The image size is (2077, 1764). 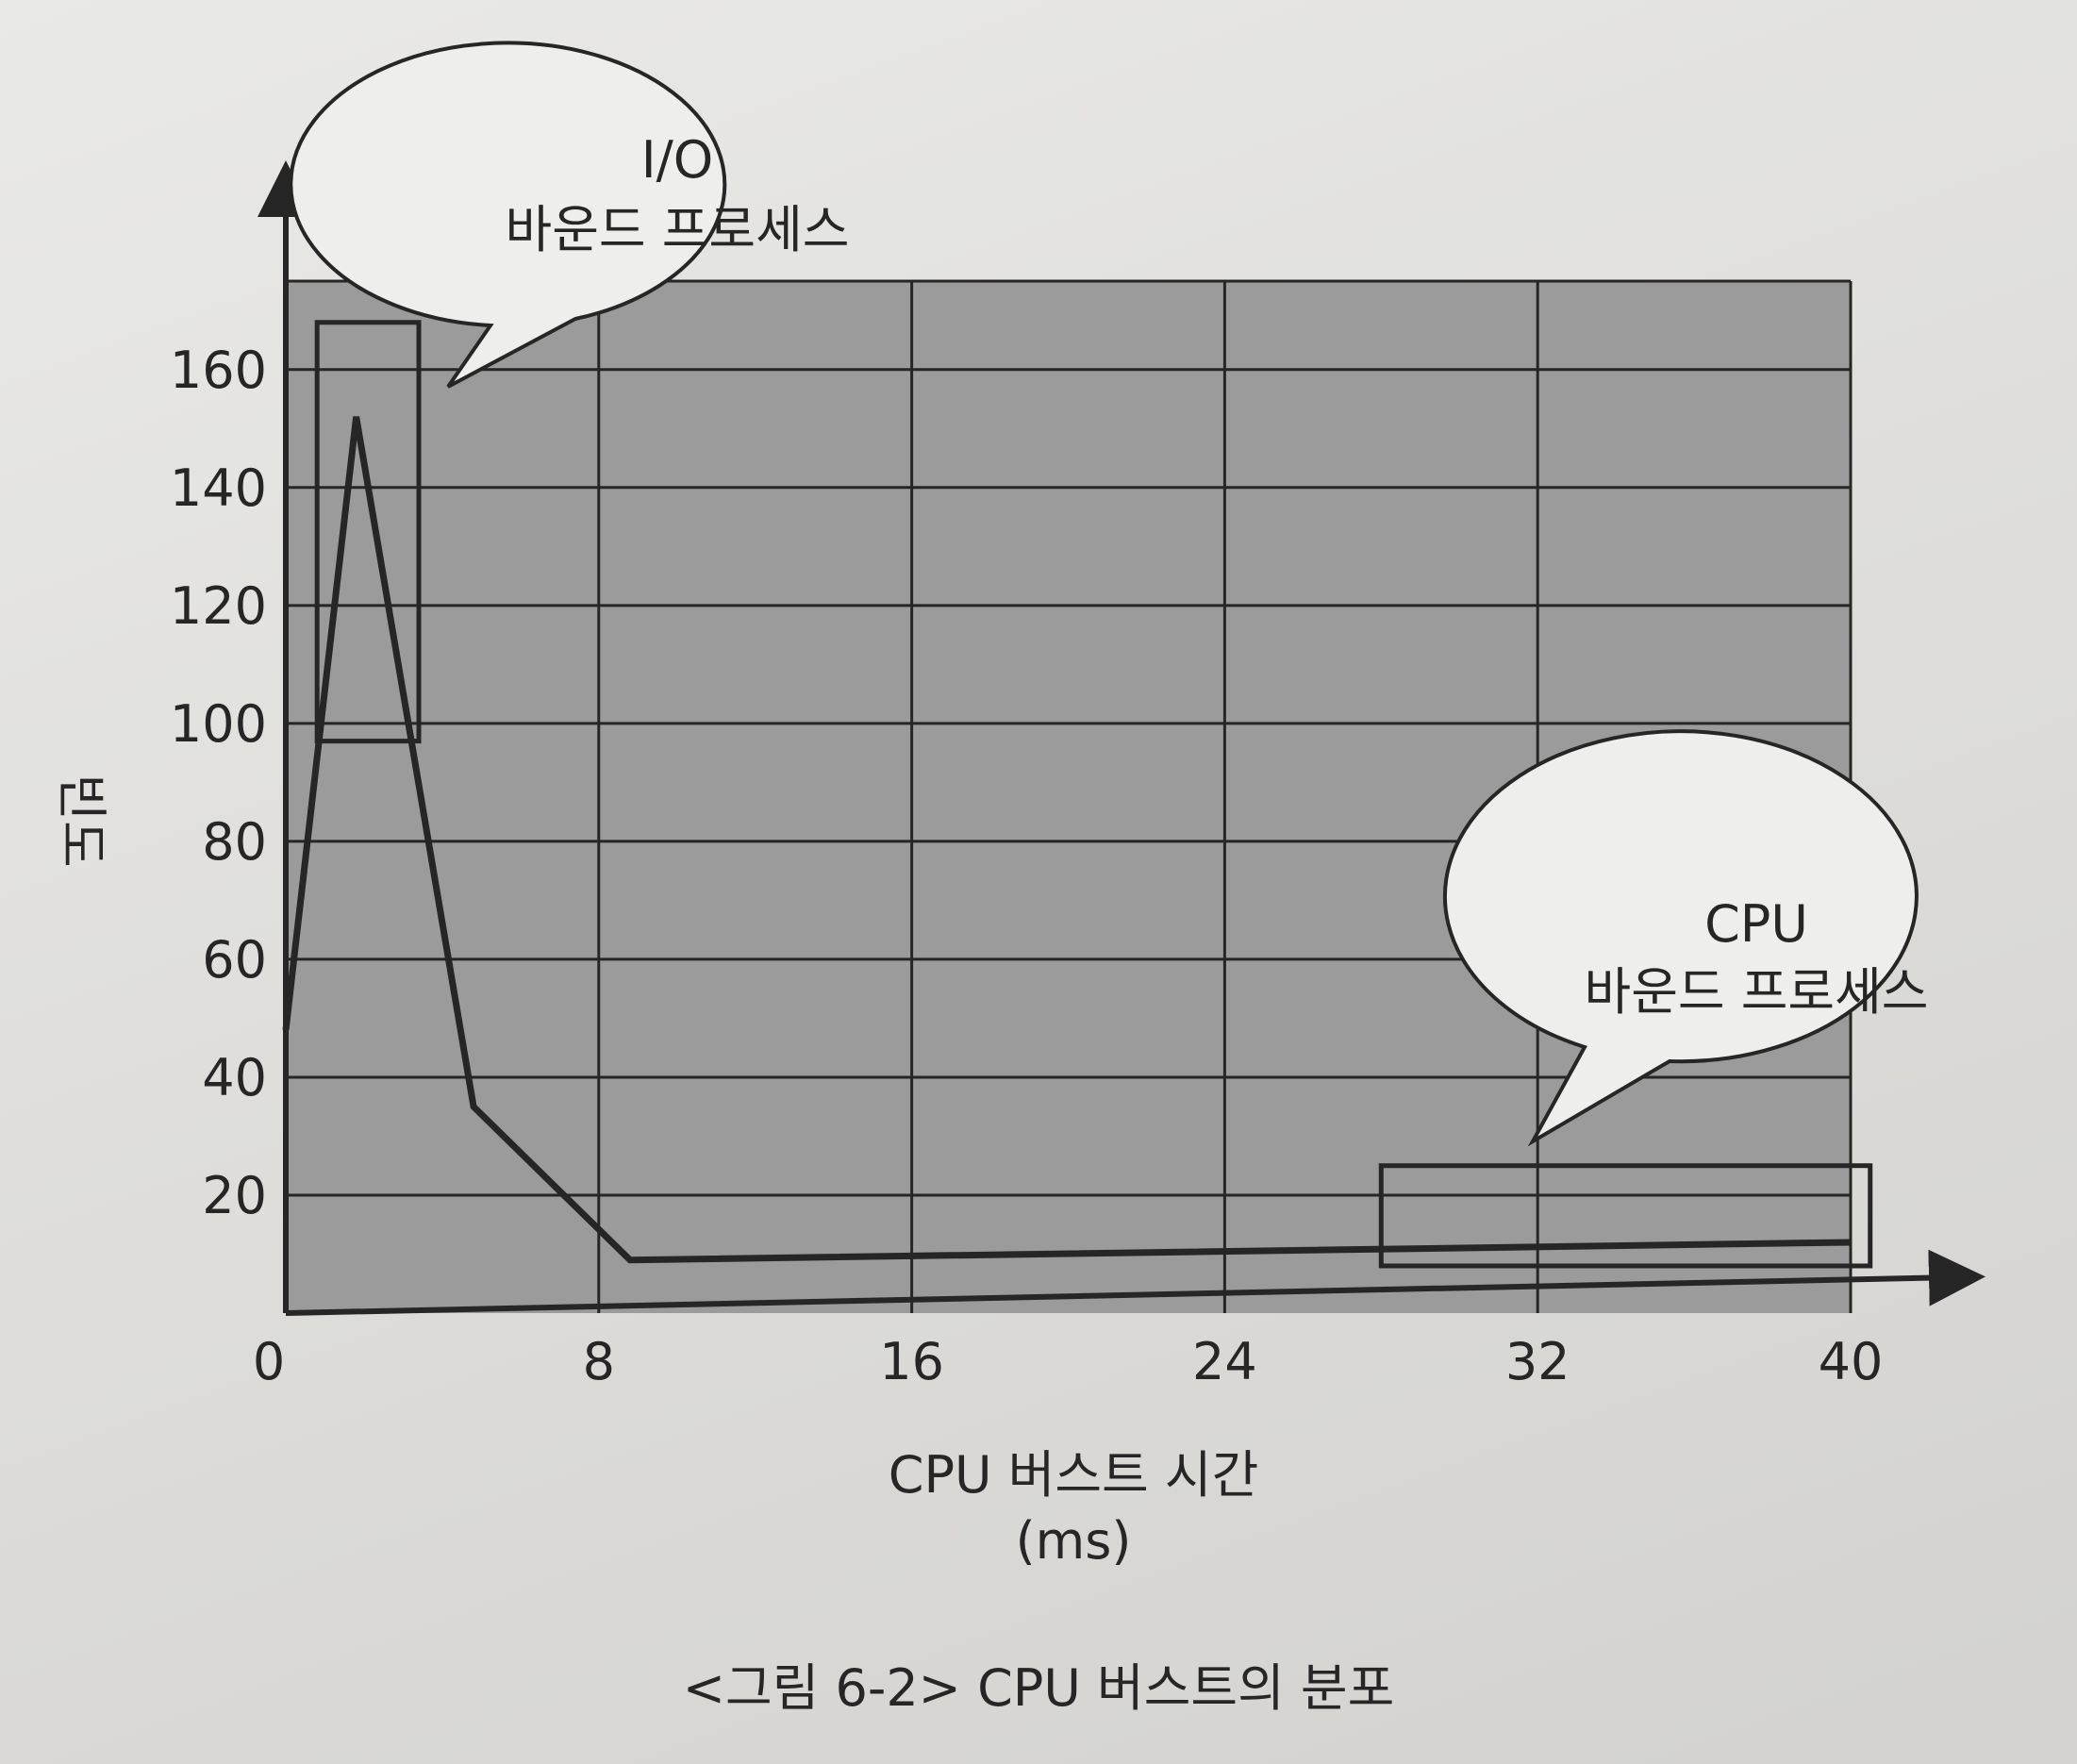 I want to click on y-tick-label-0: 20, so click(x=234, y=1196).